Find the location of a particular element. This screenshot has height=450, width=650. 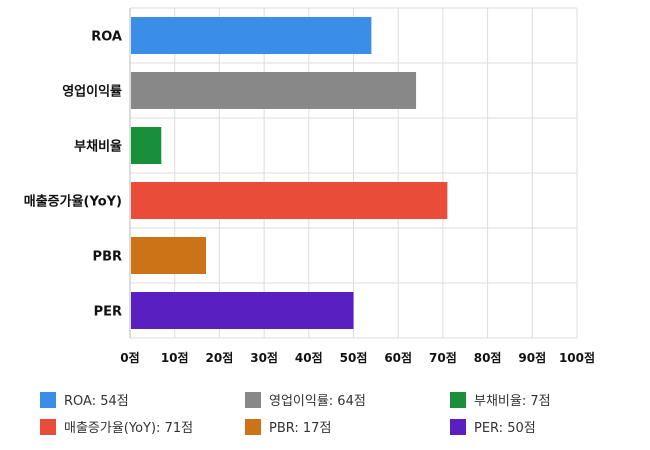

x-tick-labels: 0점 10점 20점 30점 40점 50점 60점 70점 80점 90점 100점 is located at coordinates (357, 357).